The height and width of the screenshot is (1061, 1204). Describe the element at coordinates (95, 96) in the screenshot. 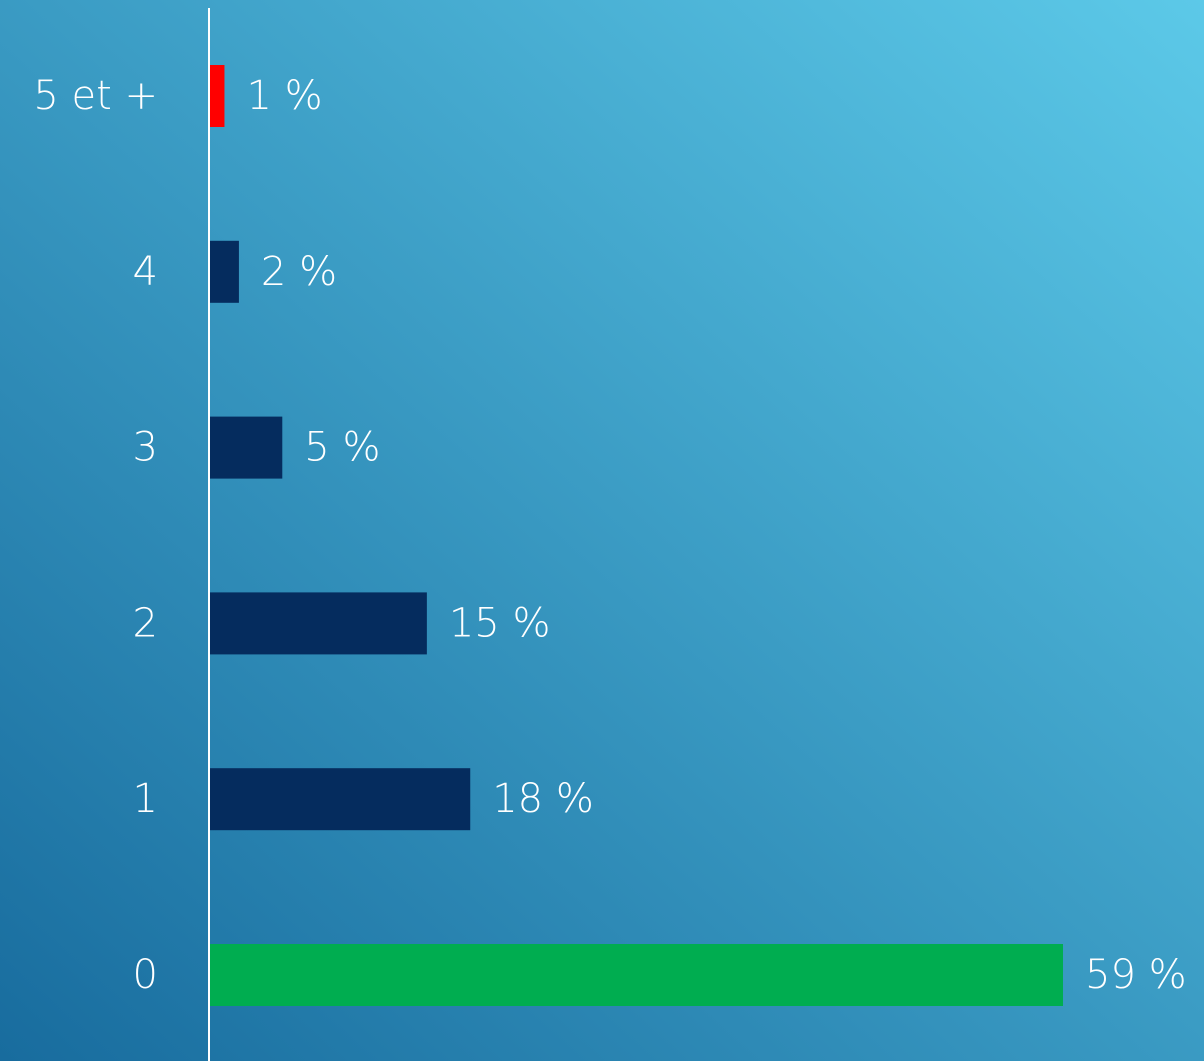

I see `category-label: 5 et +` at that location.